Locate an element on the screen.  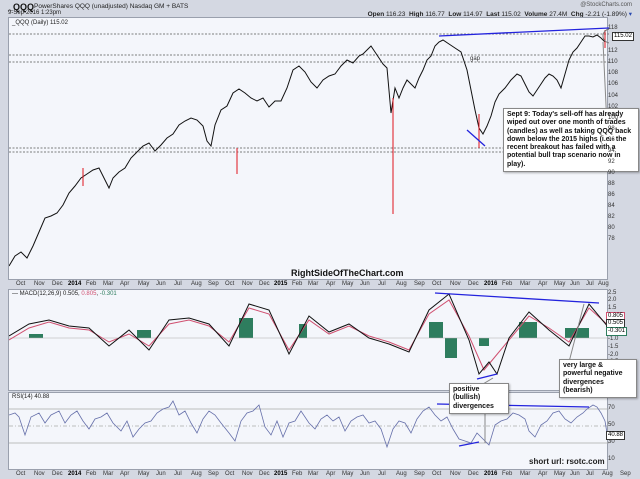
y-tick: 112 is located at coordinates (613, 51).